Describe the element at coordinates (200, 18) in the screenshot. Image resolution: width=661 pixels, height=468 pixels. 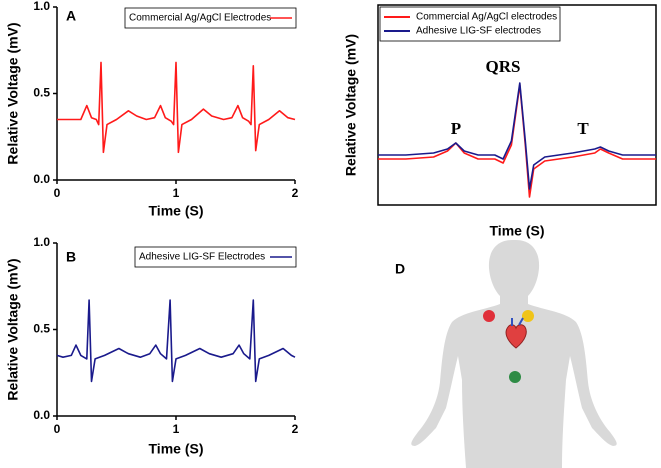
I see `legend-label: Commercial Ag/AgCl Electrodes` at that location.